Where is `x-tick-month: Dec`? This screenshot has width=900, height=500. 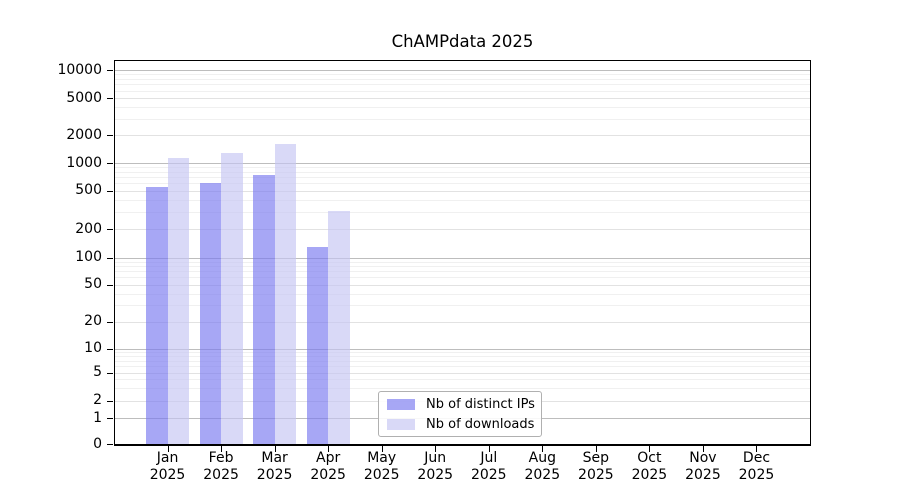
x-tick-month: Dec is located at coordinates (756, 458).